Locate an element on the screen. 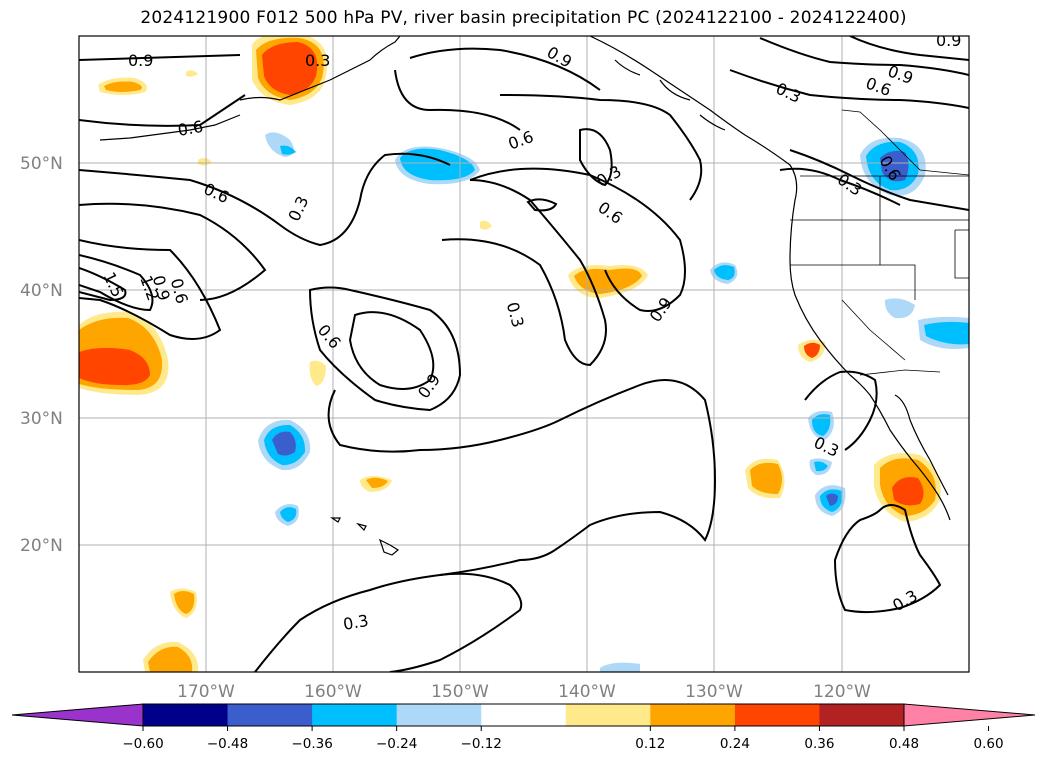 The width and height of the screenshot is (1047, 765). colorbar-tick-label: 0.36 is located at coordinates (819, 744).